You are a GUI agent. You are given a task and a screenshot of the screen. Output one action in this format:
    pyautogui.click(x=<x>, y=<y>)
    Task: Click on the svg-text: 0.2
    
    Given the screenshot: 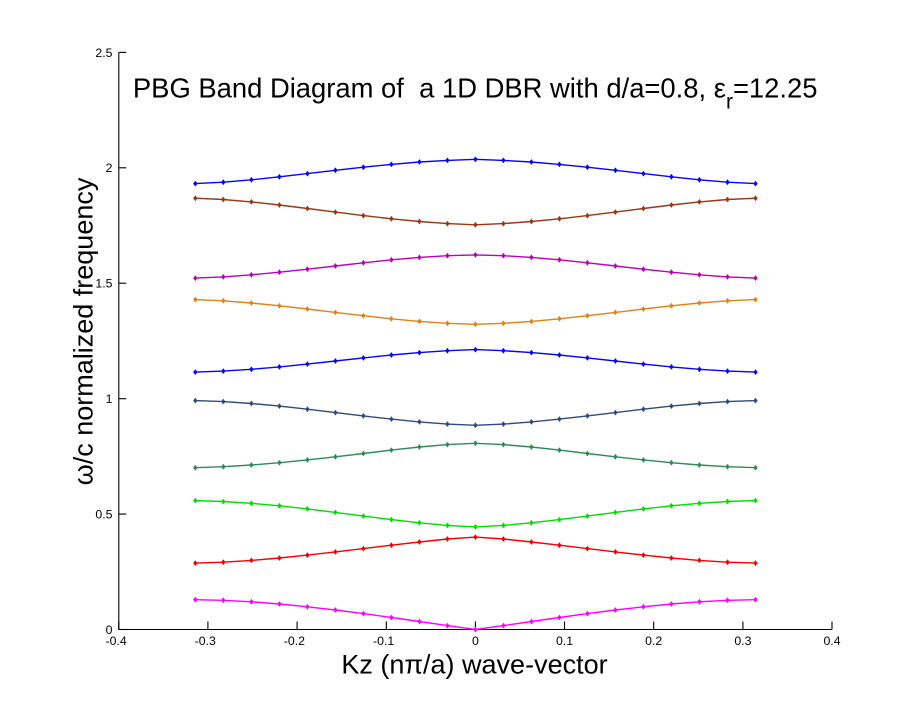 What is the action you would take?
    pyautogui.click(x=653, y=641)
    